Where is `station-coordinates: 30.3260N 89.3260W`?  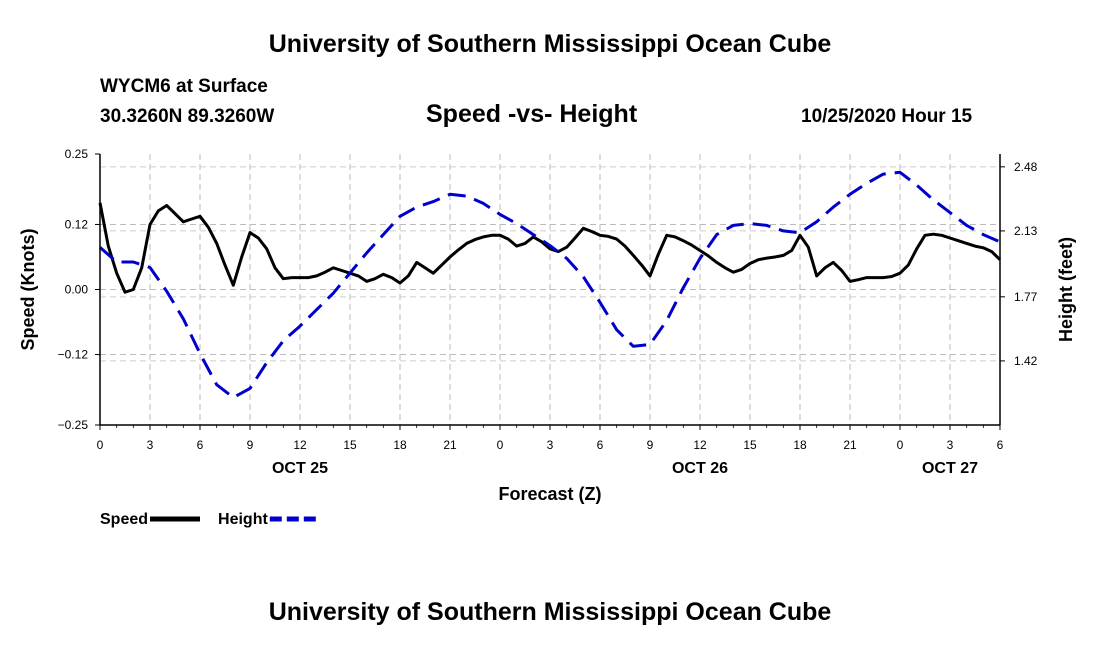 station-coordinates: 30.3260N 89.3260W is located at coordinates (187, 116).